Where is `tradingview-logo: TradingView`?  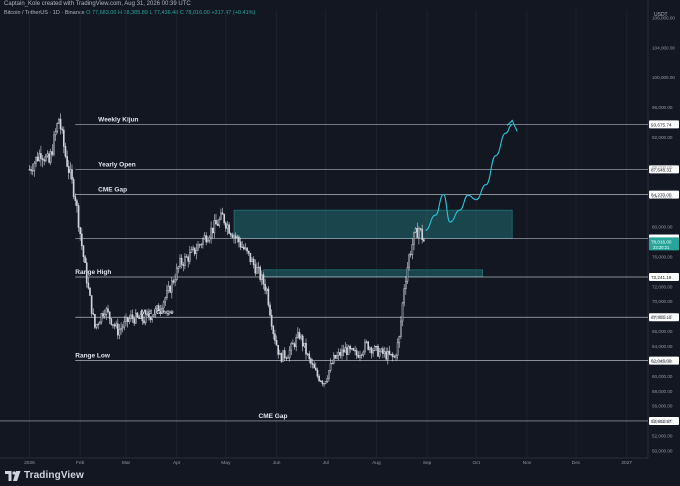 tradingview-logo: TradingView is located at coordinates (44, 475).